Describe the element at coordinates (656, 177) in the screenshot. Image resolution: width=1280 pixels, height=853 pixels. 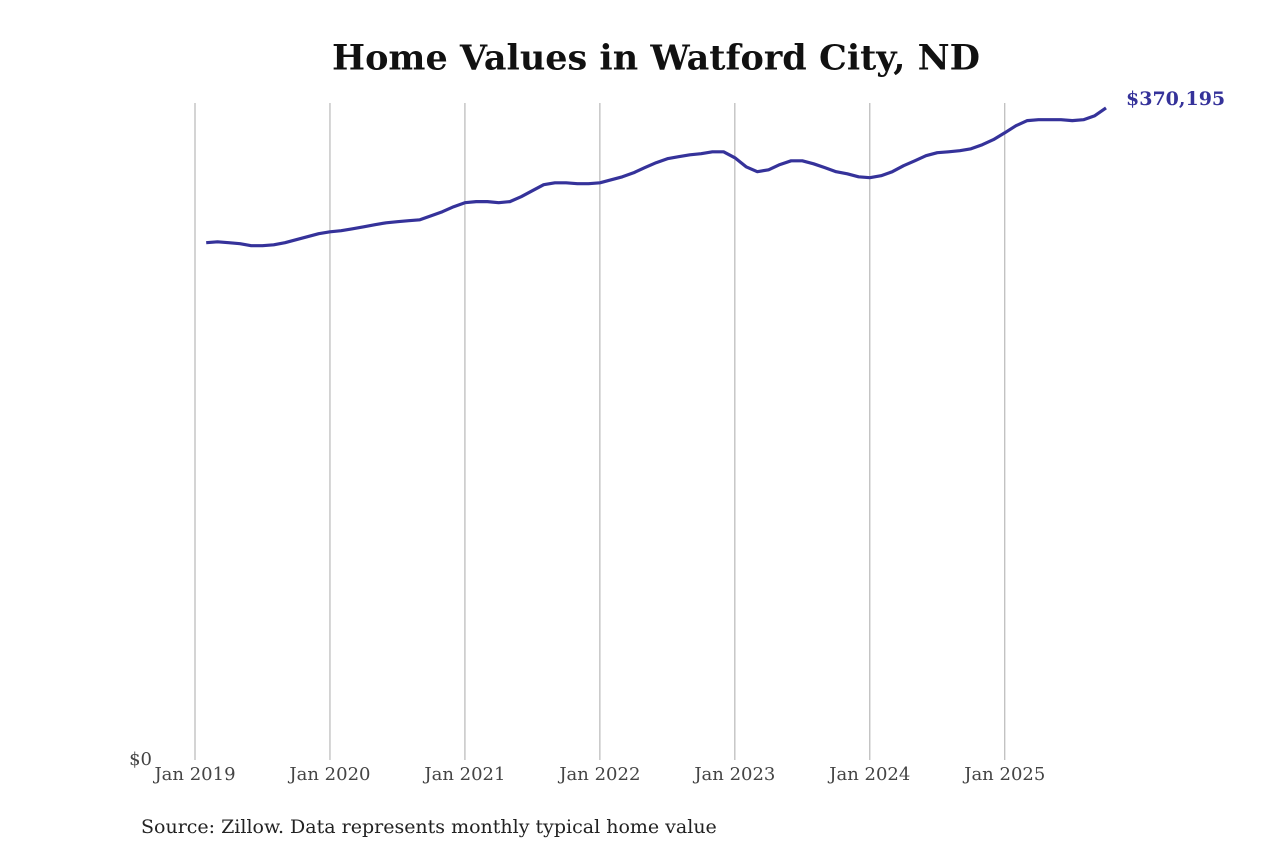
I see `line-series` at that location.